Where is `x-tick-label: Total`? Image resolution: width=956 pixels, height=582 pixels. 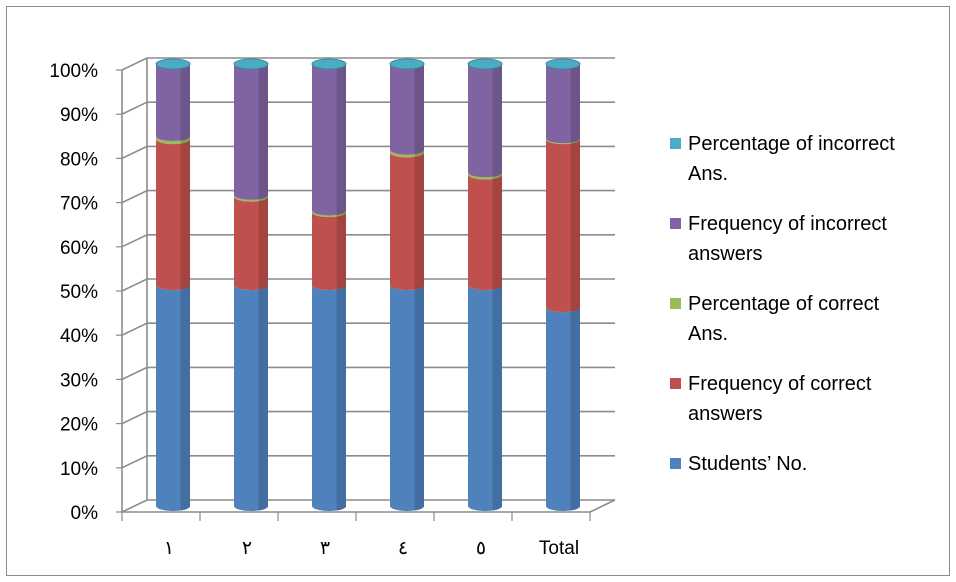 x-tick-label: Total is located at coordinates (559, 548).